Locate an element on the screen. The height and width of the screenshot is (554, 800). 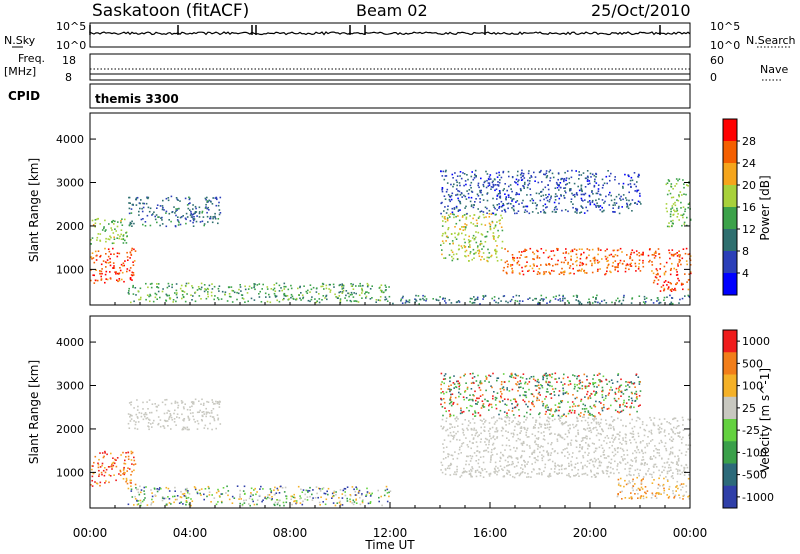
colorbar-segment is located at coordinates (730, 218).